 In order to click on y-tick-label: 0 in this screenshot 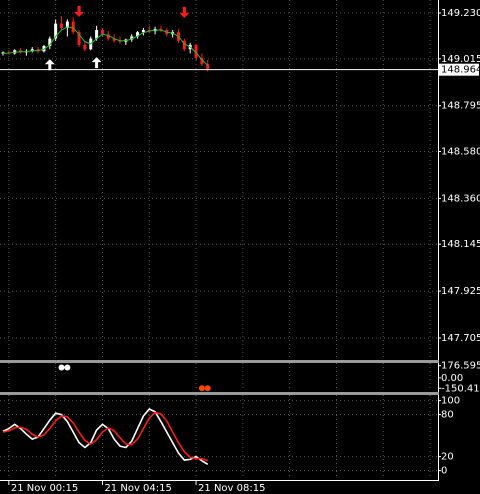, I will do `click(444, 471)`.